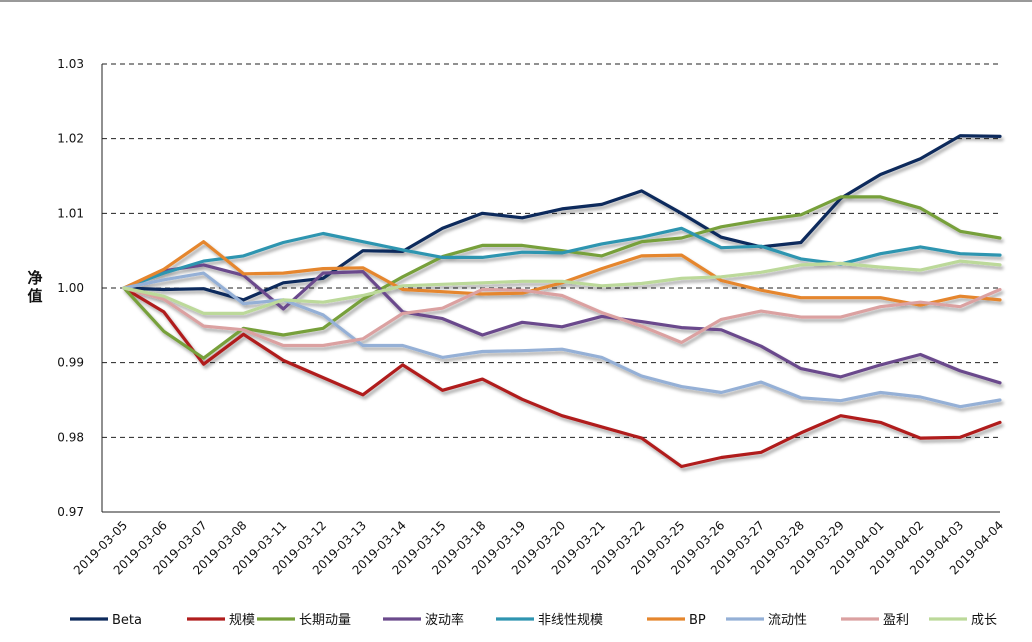 The width and height of the screenshot is (1032, 642). Describe the element at coordinates (875, 620) in the screenshot. I see `legend-item: 盈利` at that location.